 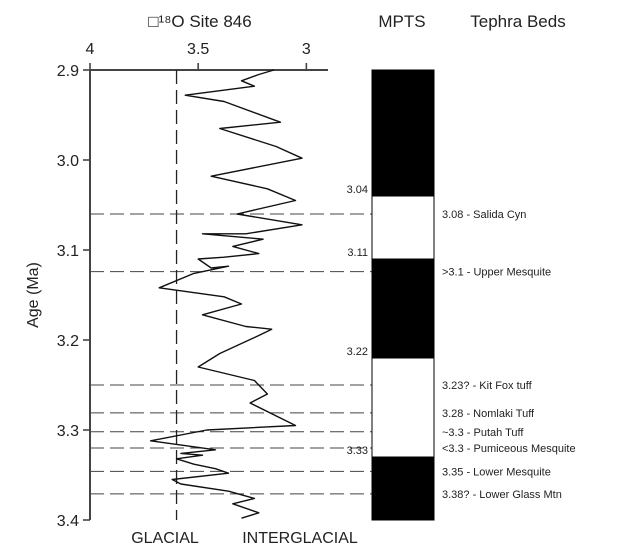 What do you see at coordinates (33, 295) in the screenshot?
I see `y-axis-label: Age (Ma)` at bounding box center [33, 295].